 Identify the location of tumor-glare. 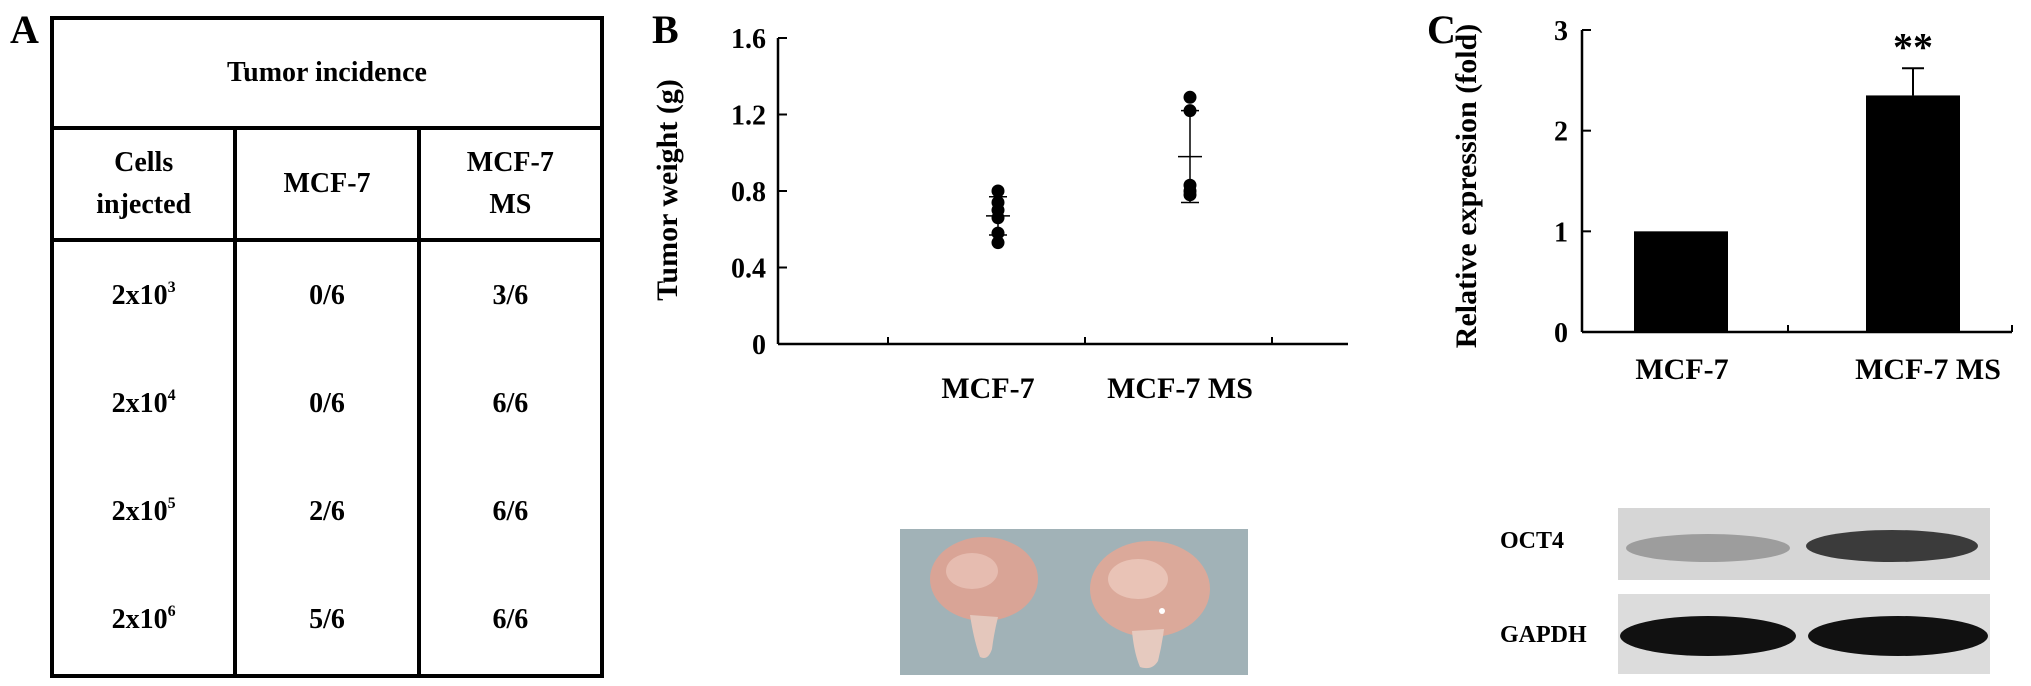
(1162, 611).